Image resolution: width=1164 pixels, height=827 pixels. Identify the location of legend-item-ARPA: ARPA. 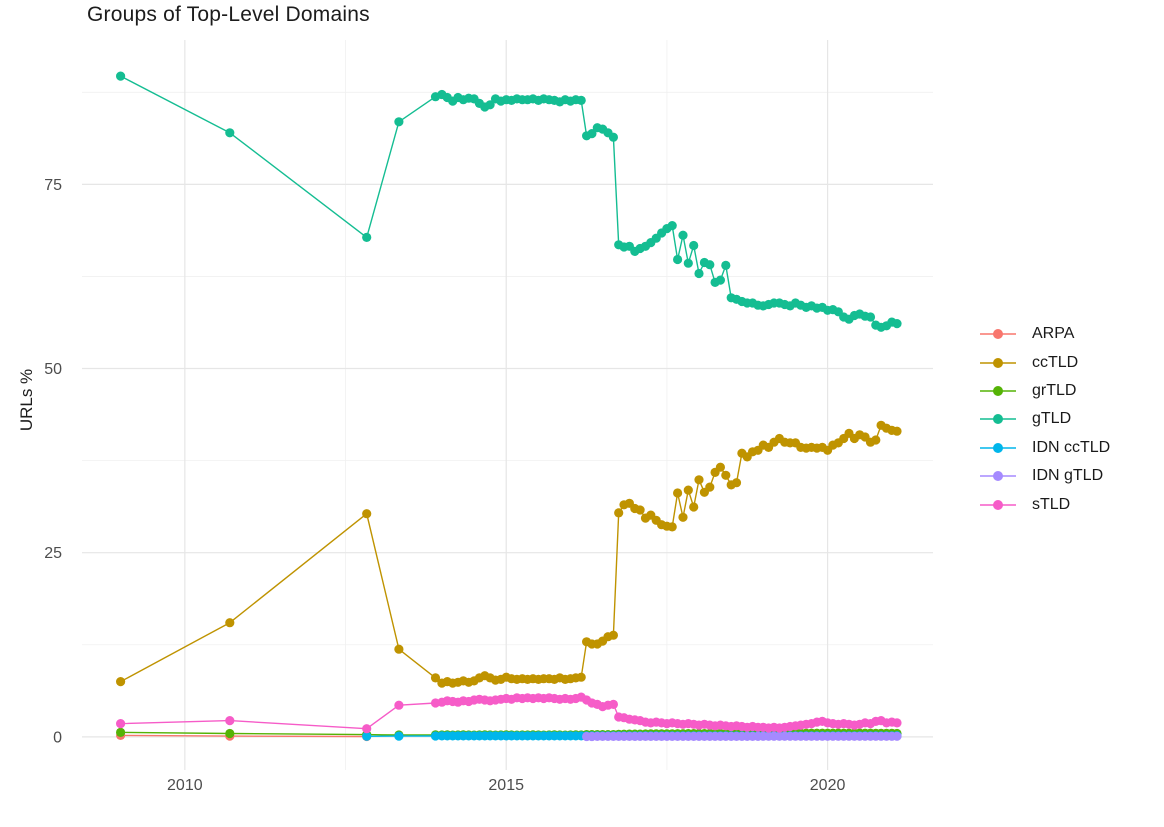
(1044, 334).